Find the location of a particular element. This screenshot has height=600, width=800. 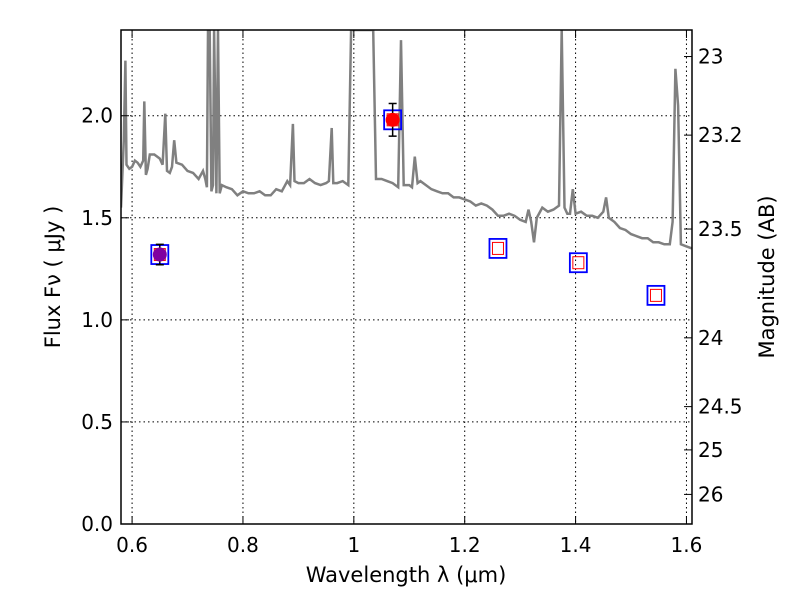

x-tick-label: 0.6 is located at coordinates (132, 545).